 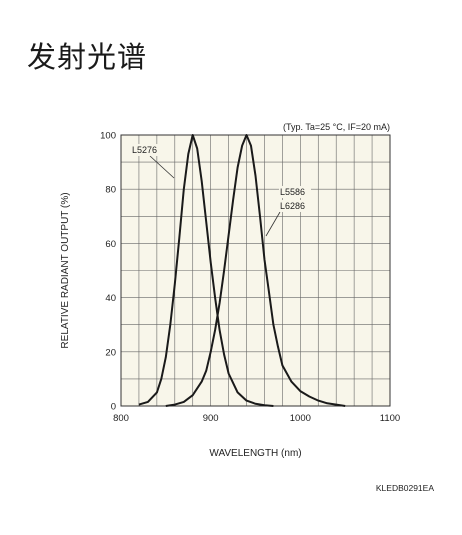 I want to click on x-axis-title: WAVELENGTH (nm), so click(x=255, y=453).